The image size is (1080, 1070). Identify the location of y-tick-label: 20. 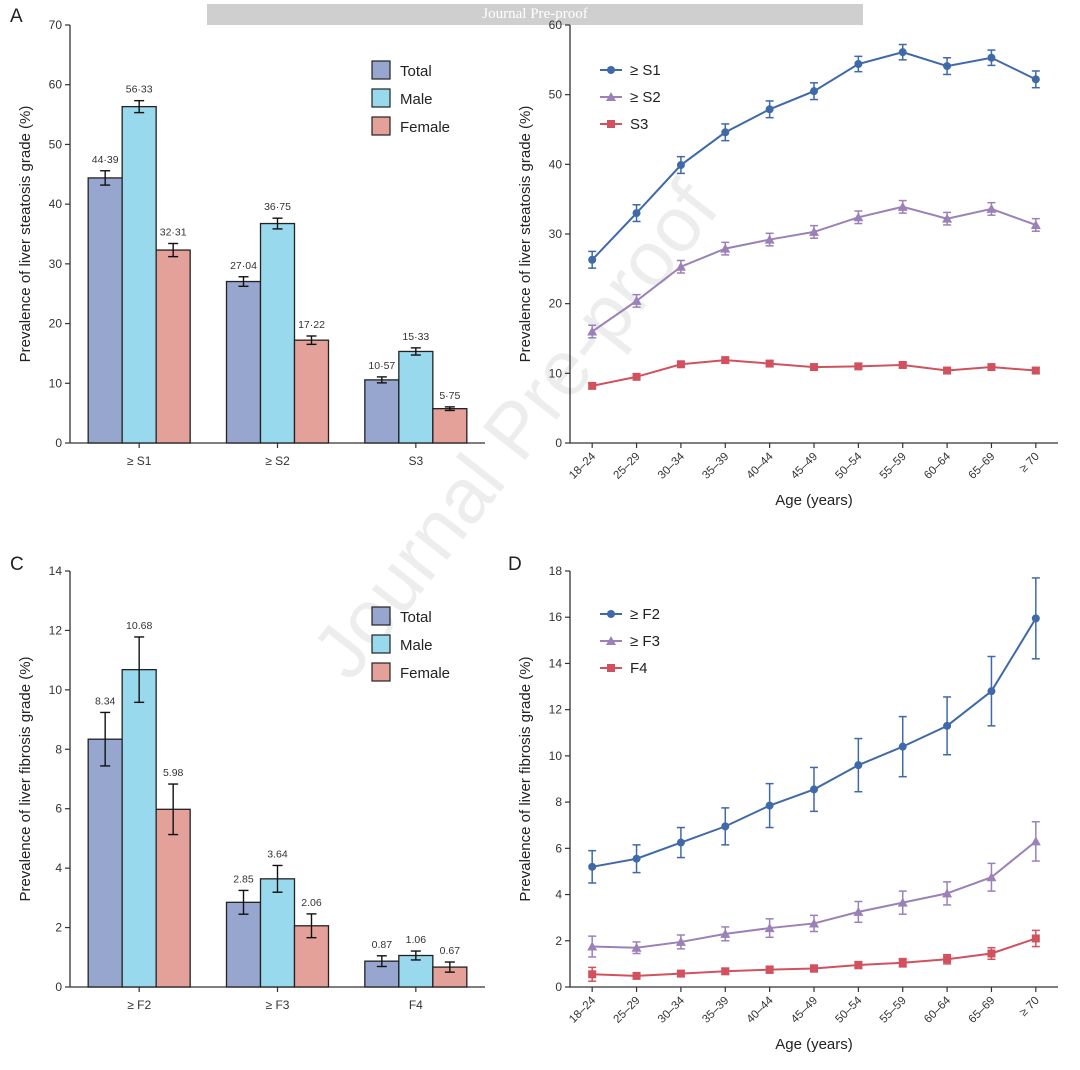
(556, 304).